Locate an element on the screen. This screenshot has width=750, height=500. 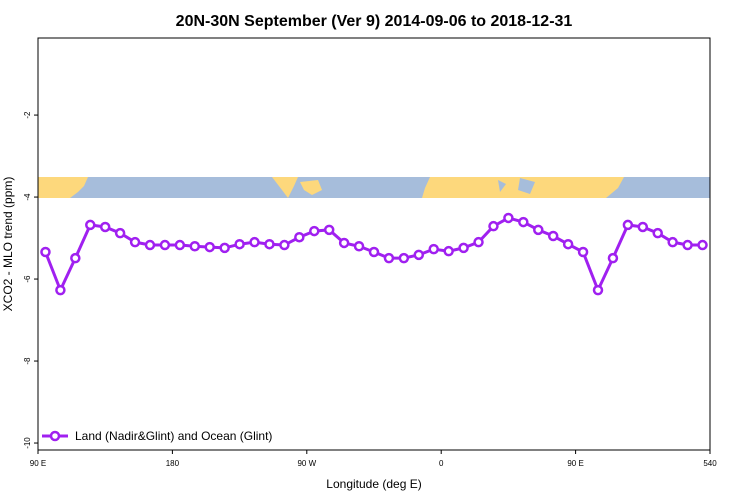
legend-marker is located at coordinates (55, 436).